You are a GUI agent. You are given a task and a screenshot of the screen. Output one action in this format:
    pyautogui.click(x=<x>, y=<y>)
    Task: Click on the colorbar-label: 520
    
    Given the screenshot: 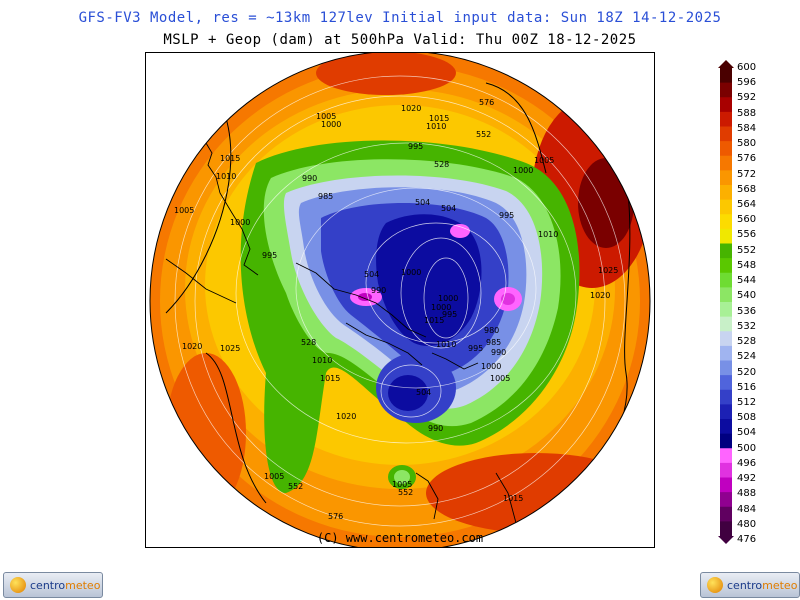 What is the action you would take?
    pyautogui.click(x=747, y=372)
    